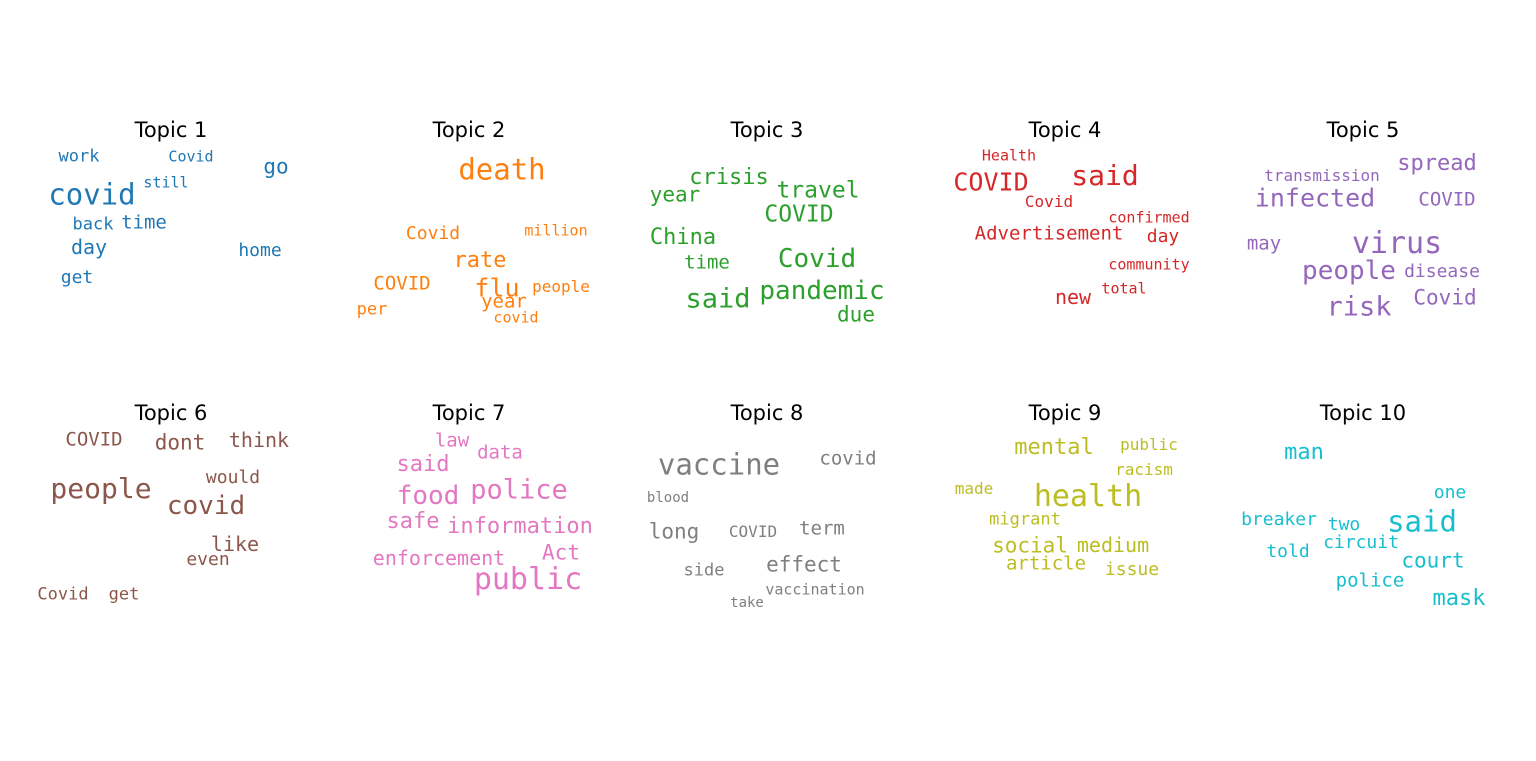 Image resolution: width=1536 pixels, height=761 pixels. Describe the element at coordinates (1030, 545) in the screenshot. I see `cloud-word: social` at that location.